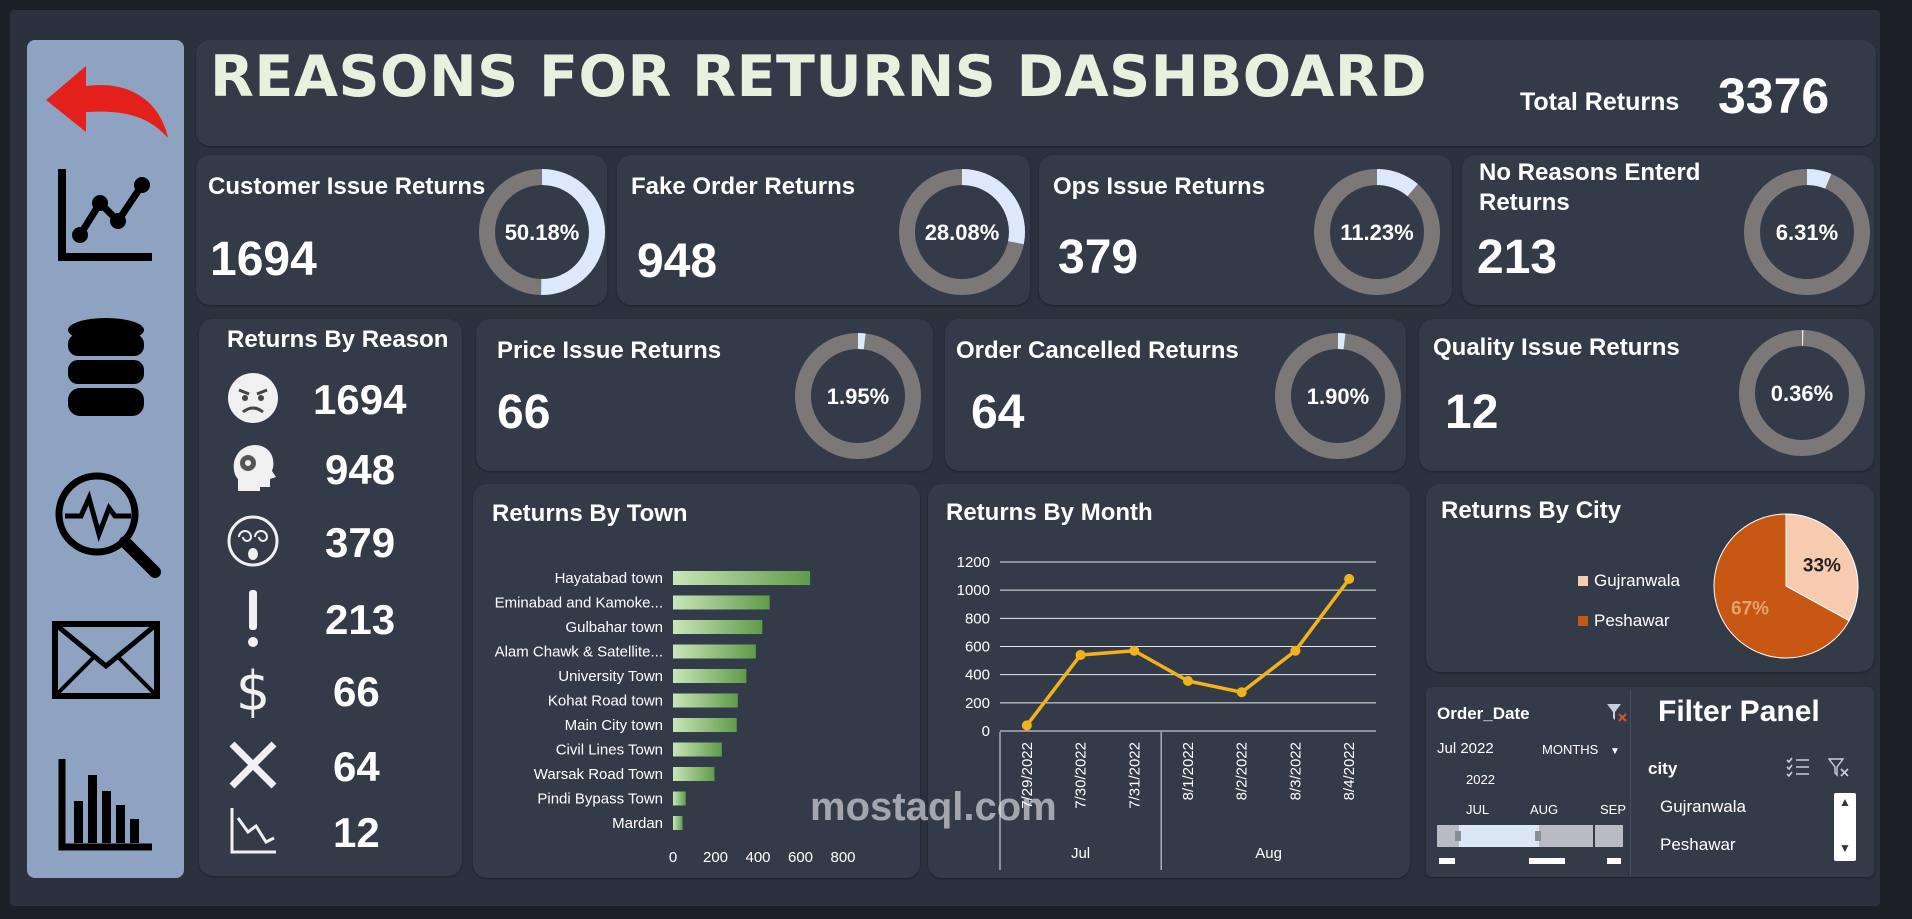 The image size is (1912, 919). Describe the element at coordinates (609, 750) in the screenshot. I see `town-label: Civil Lines Town` at that location.